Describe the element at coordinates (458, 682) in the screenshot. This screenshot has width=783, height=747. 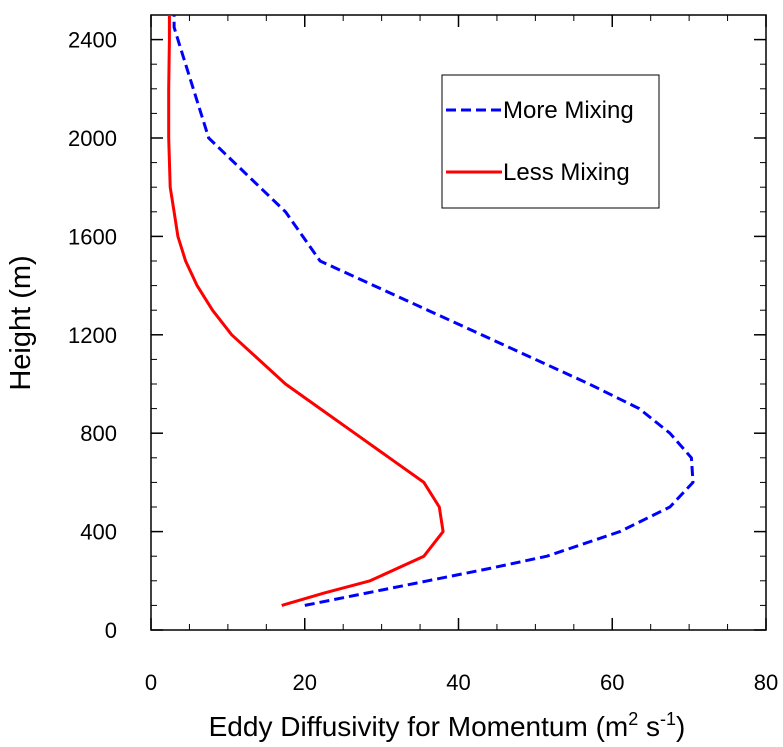
I see `x-tick-label: 40` at that location.